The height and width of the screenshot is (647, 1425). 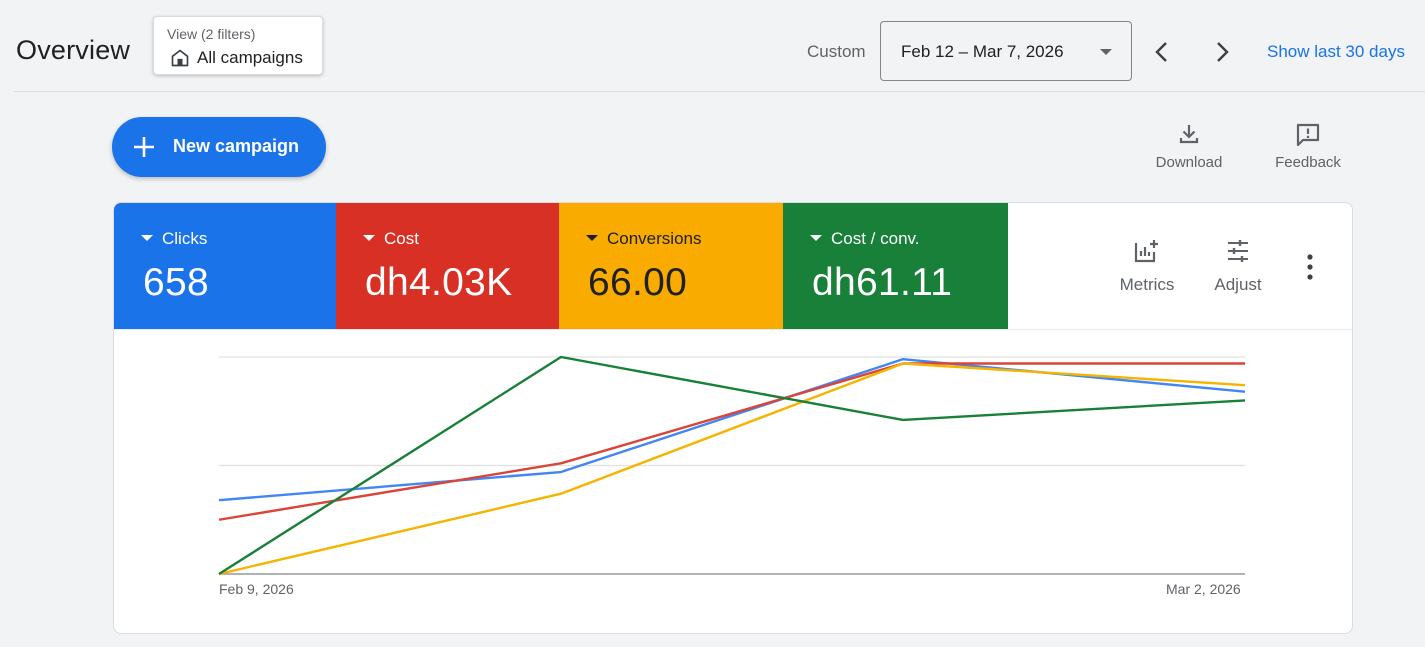 I want to click on chevron-down-icon, so click(x=1106, y=52).